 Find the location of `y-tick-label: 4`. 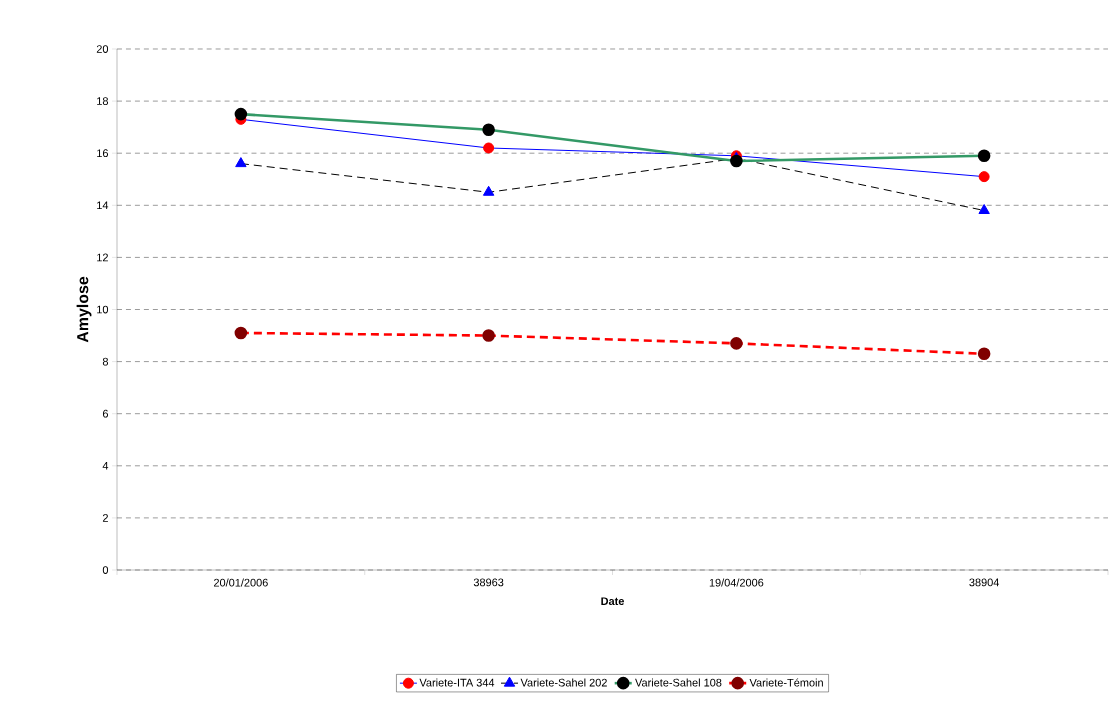

y-tick-label: 4 is located at coordinates (105, 466).